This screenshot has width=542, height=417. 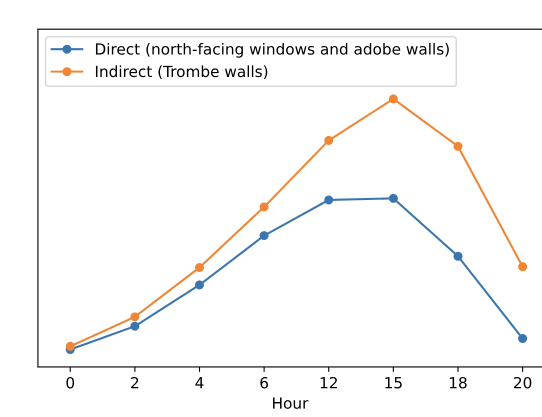 What do you see at coordinates (134, 382) in the screenshot?
I see `x-tick-label: 2` at bounding box center [134, 382].